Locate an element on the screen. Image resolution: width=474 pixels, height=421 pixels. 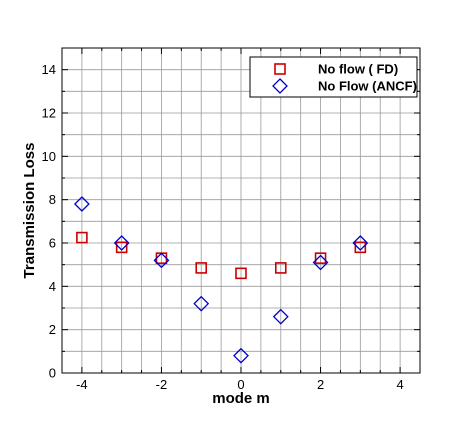
x-axis-title: mode m is located at coordinates (241, 398).